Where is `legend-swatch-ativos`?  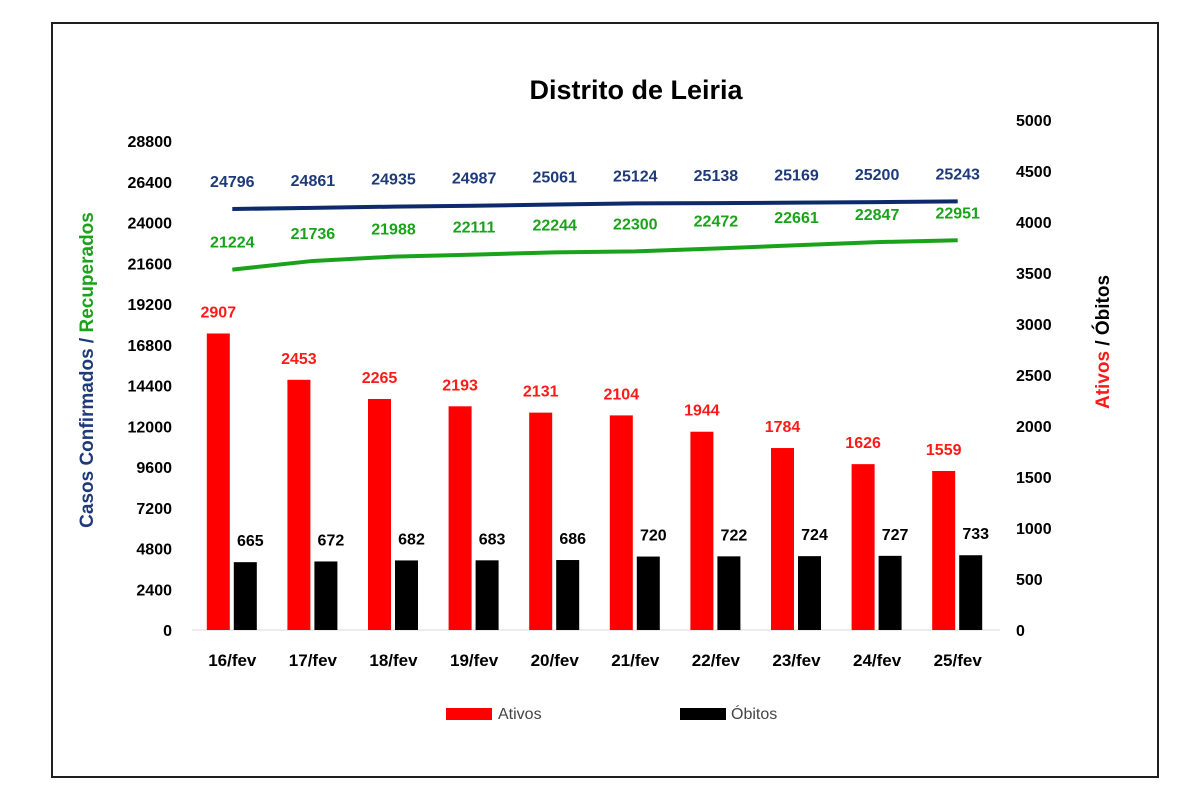 legend-swatch-ativos is located at coordinates (469, 714).